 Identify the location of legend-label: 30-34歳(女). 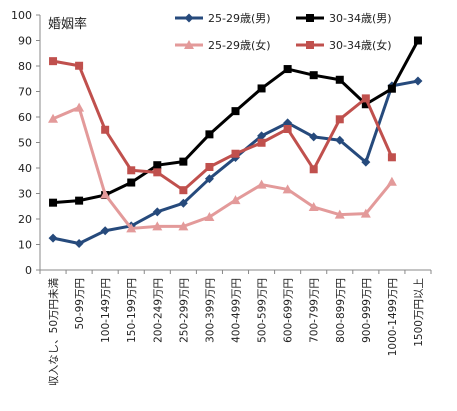
(360, 45).